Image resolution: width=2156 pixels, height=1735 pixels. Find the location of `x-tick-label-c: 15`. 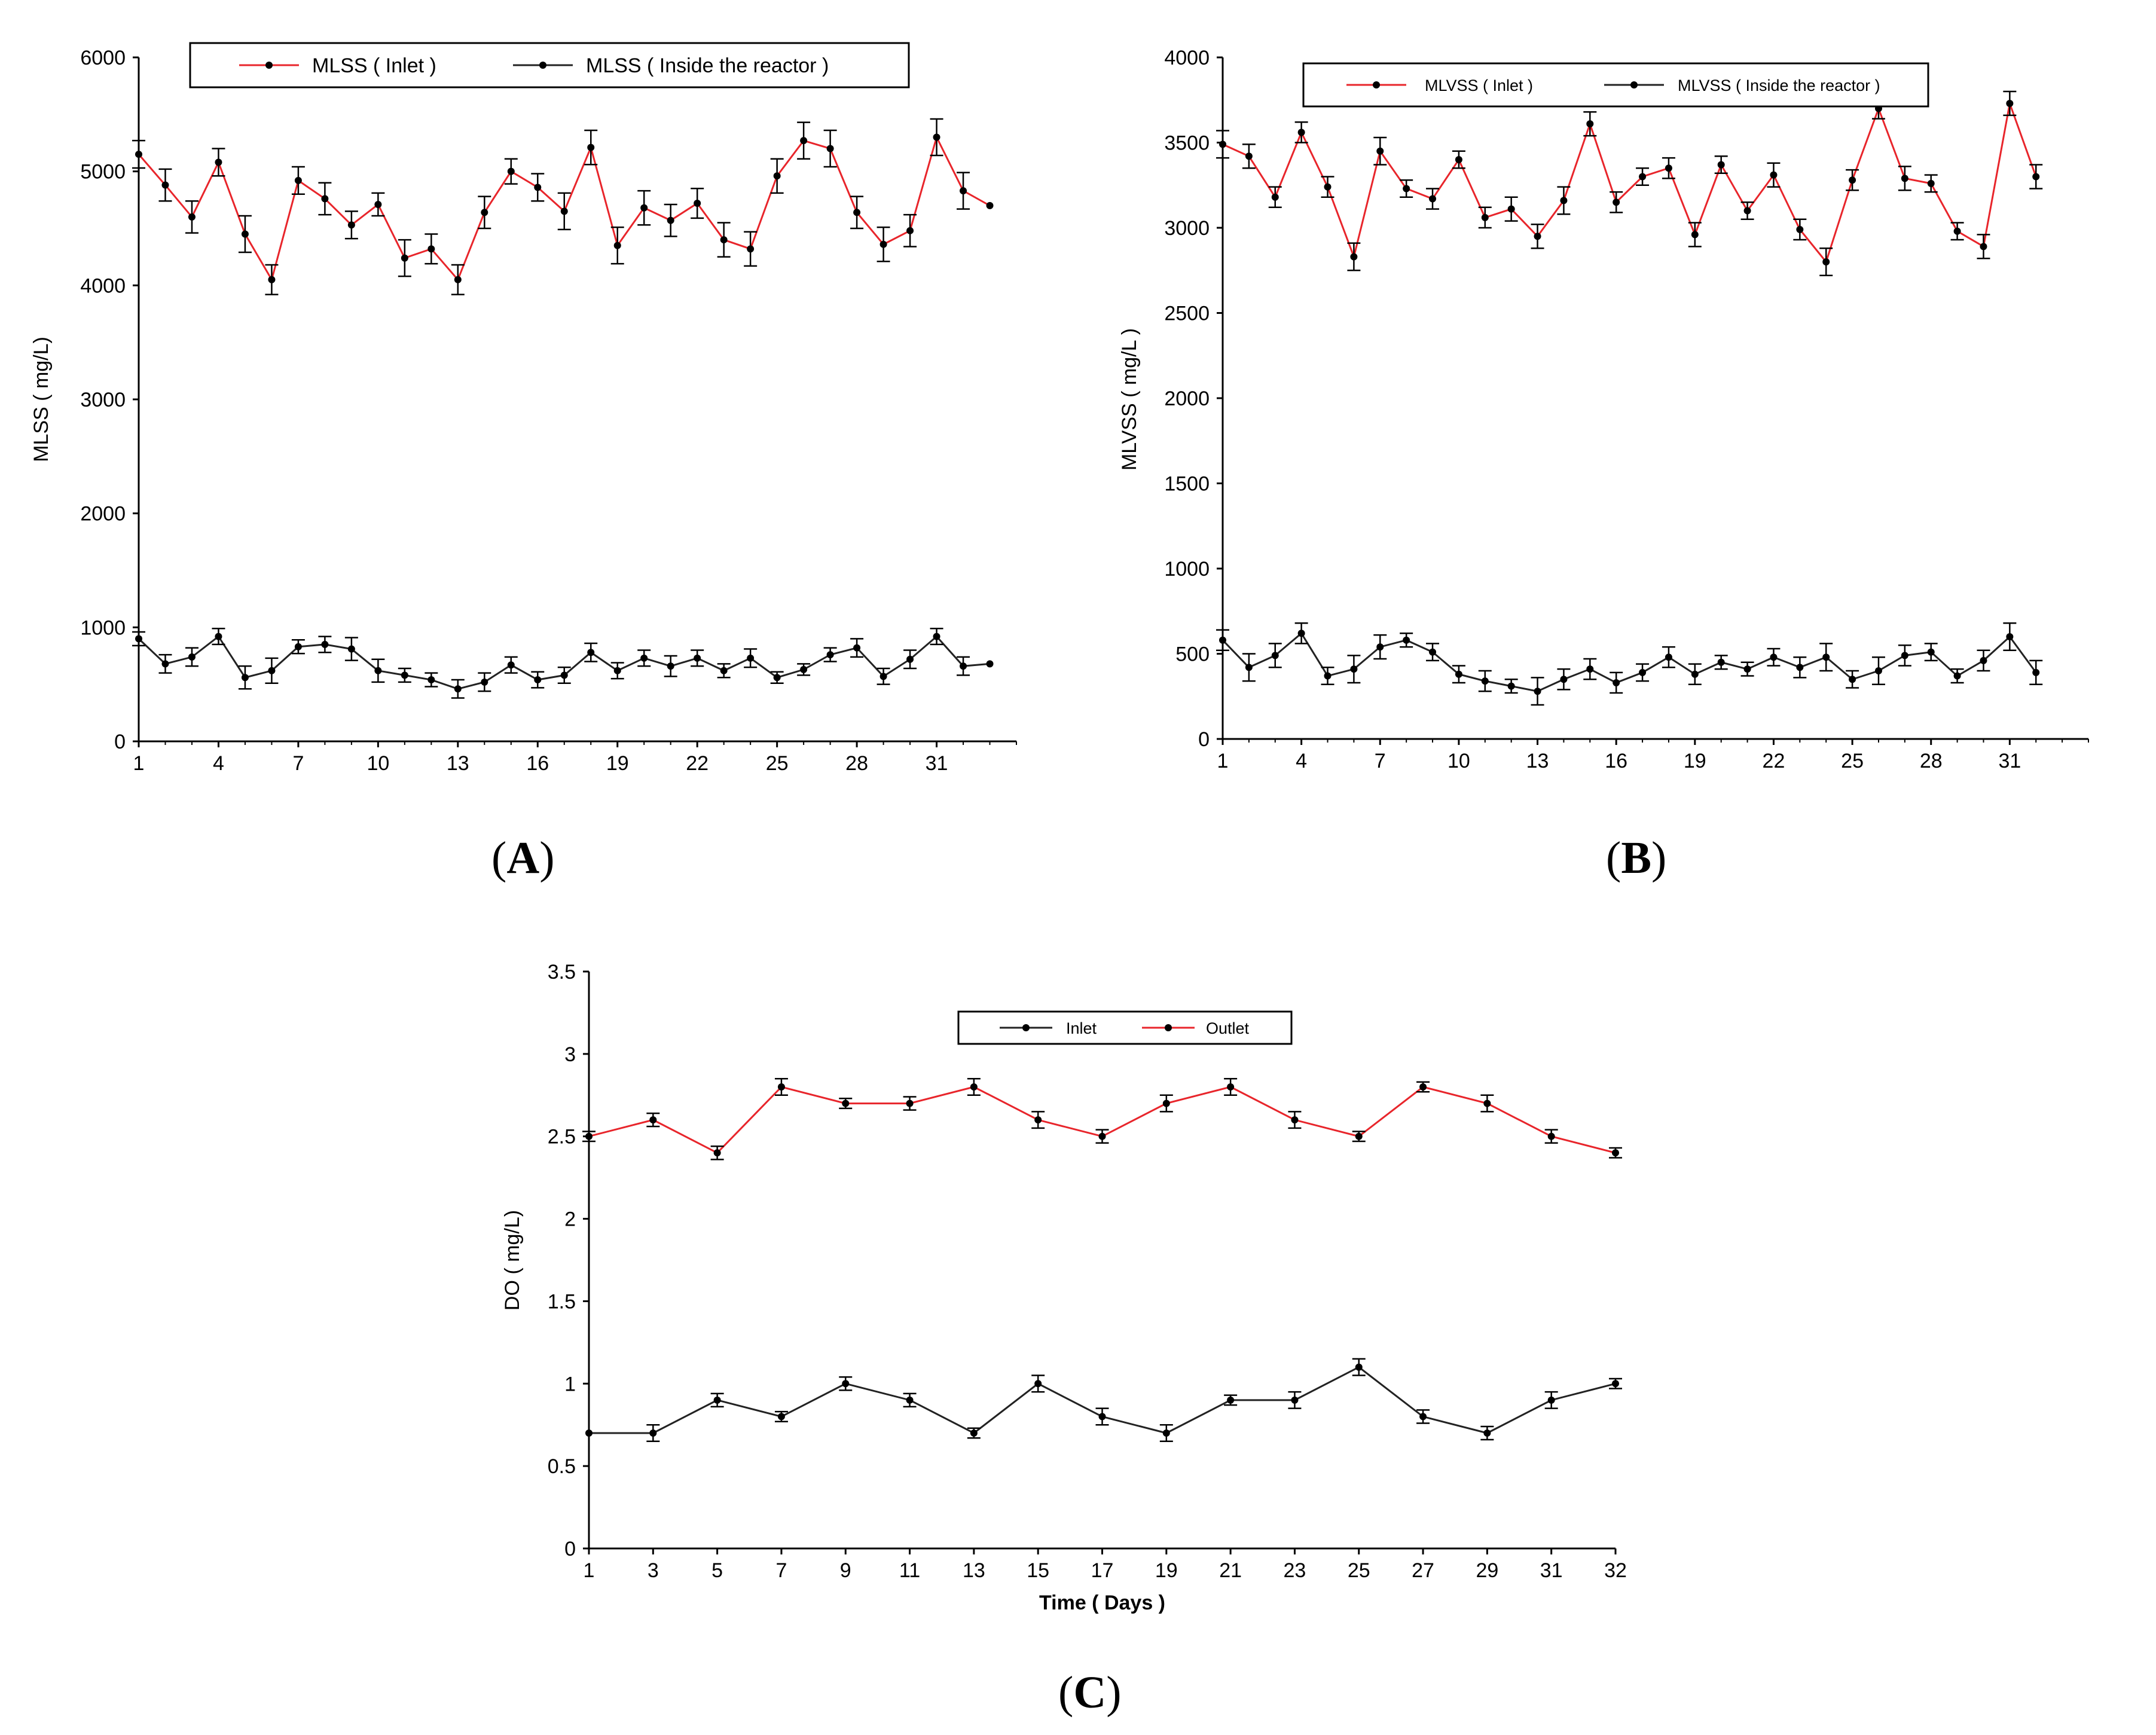

x-tick-label-c: 15 is located at coordinates (1038, 1571).